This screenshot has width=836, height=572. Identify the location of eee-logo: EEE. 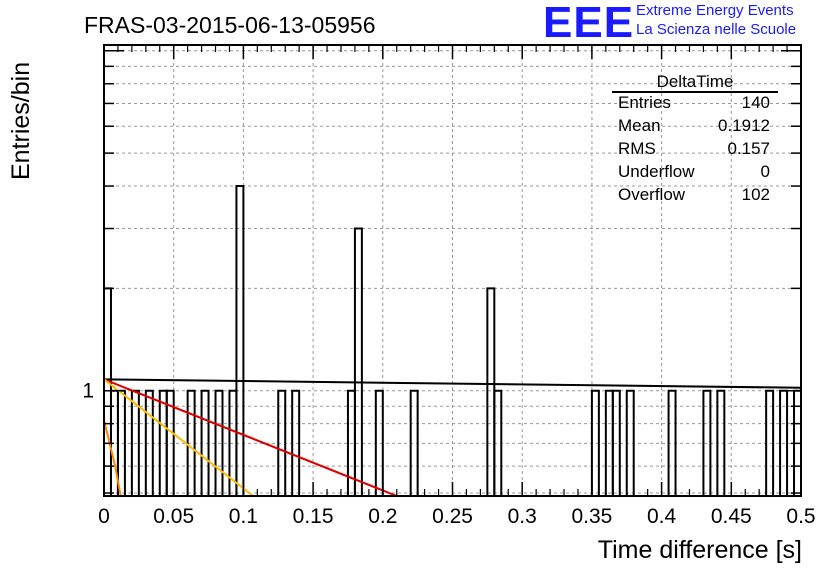
(589, 23).